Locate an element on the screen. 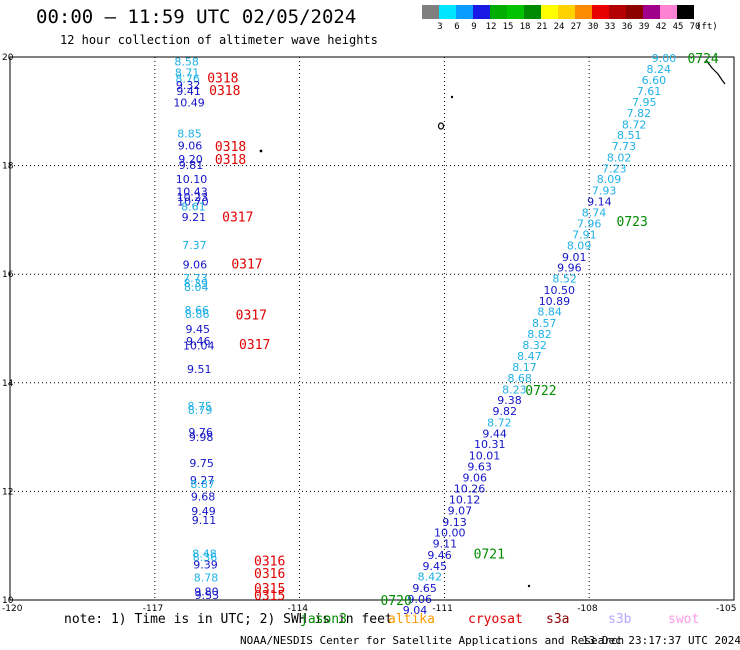 The width and height of the screenshot is (740, 650). lat-tick-label: 20 is located at coordinates (8, 58).